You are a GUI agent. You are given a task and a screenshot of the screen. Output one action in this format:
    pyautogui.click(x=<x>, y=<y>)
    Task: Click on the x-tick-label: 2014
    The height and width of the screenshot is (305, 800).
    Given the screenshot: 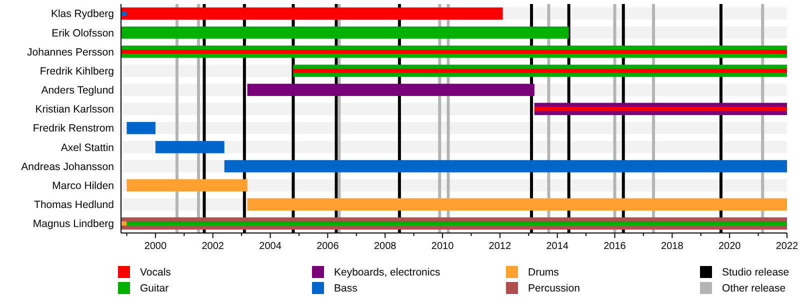 What is the action you would take?
    pyautogui.click(x=557, y=246)
    